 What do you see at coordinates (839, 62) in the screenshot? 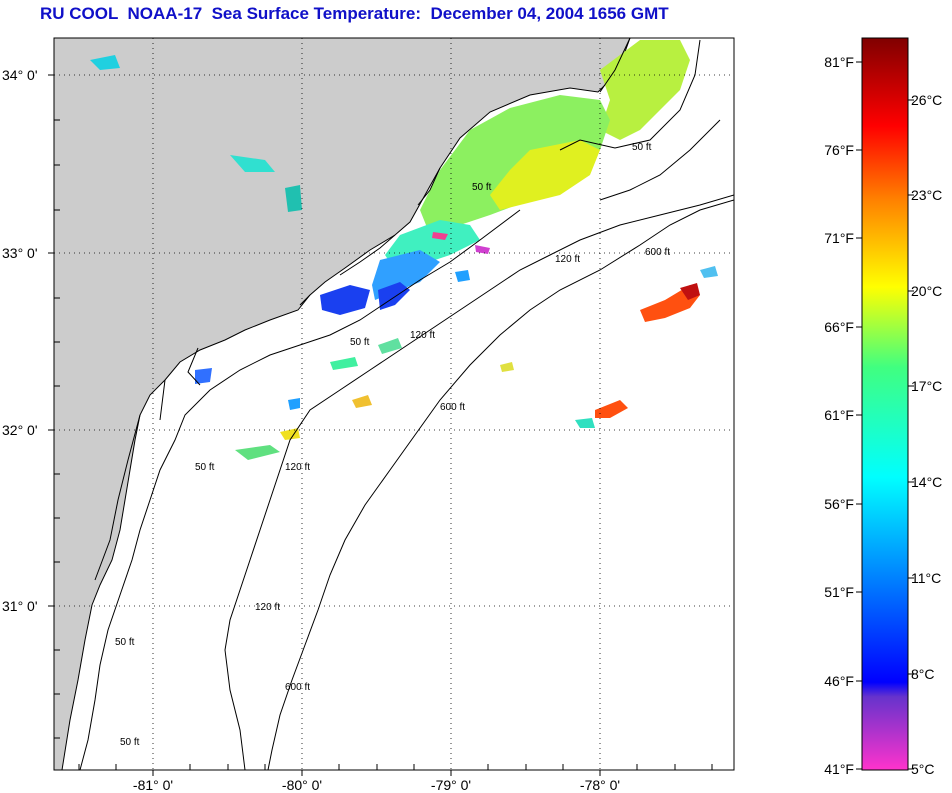
I see `fahrenheit-label: 81°F` at bounding box center [839, 62].